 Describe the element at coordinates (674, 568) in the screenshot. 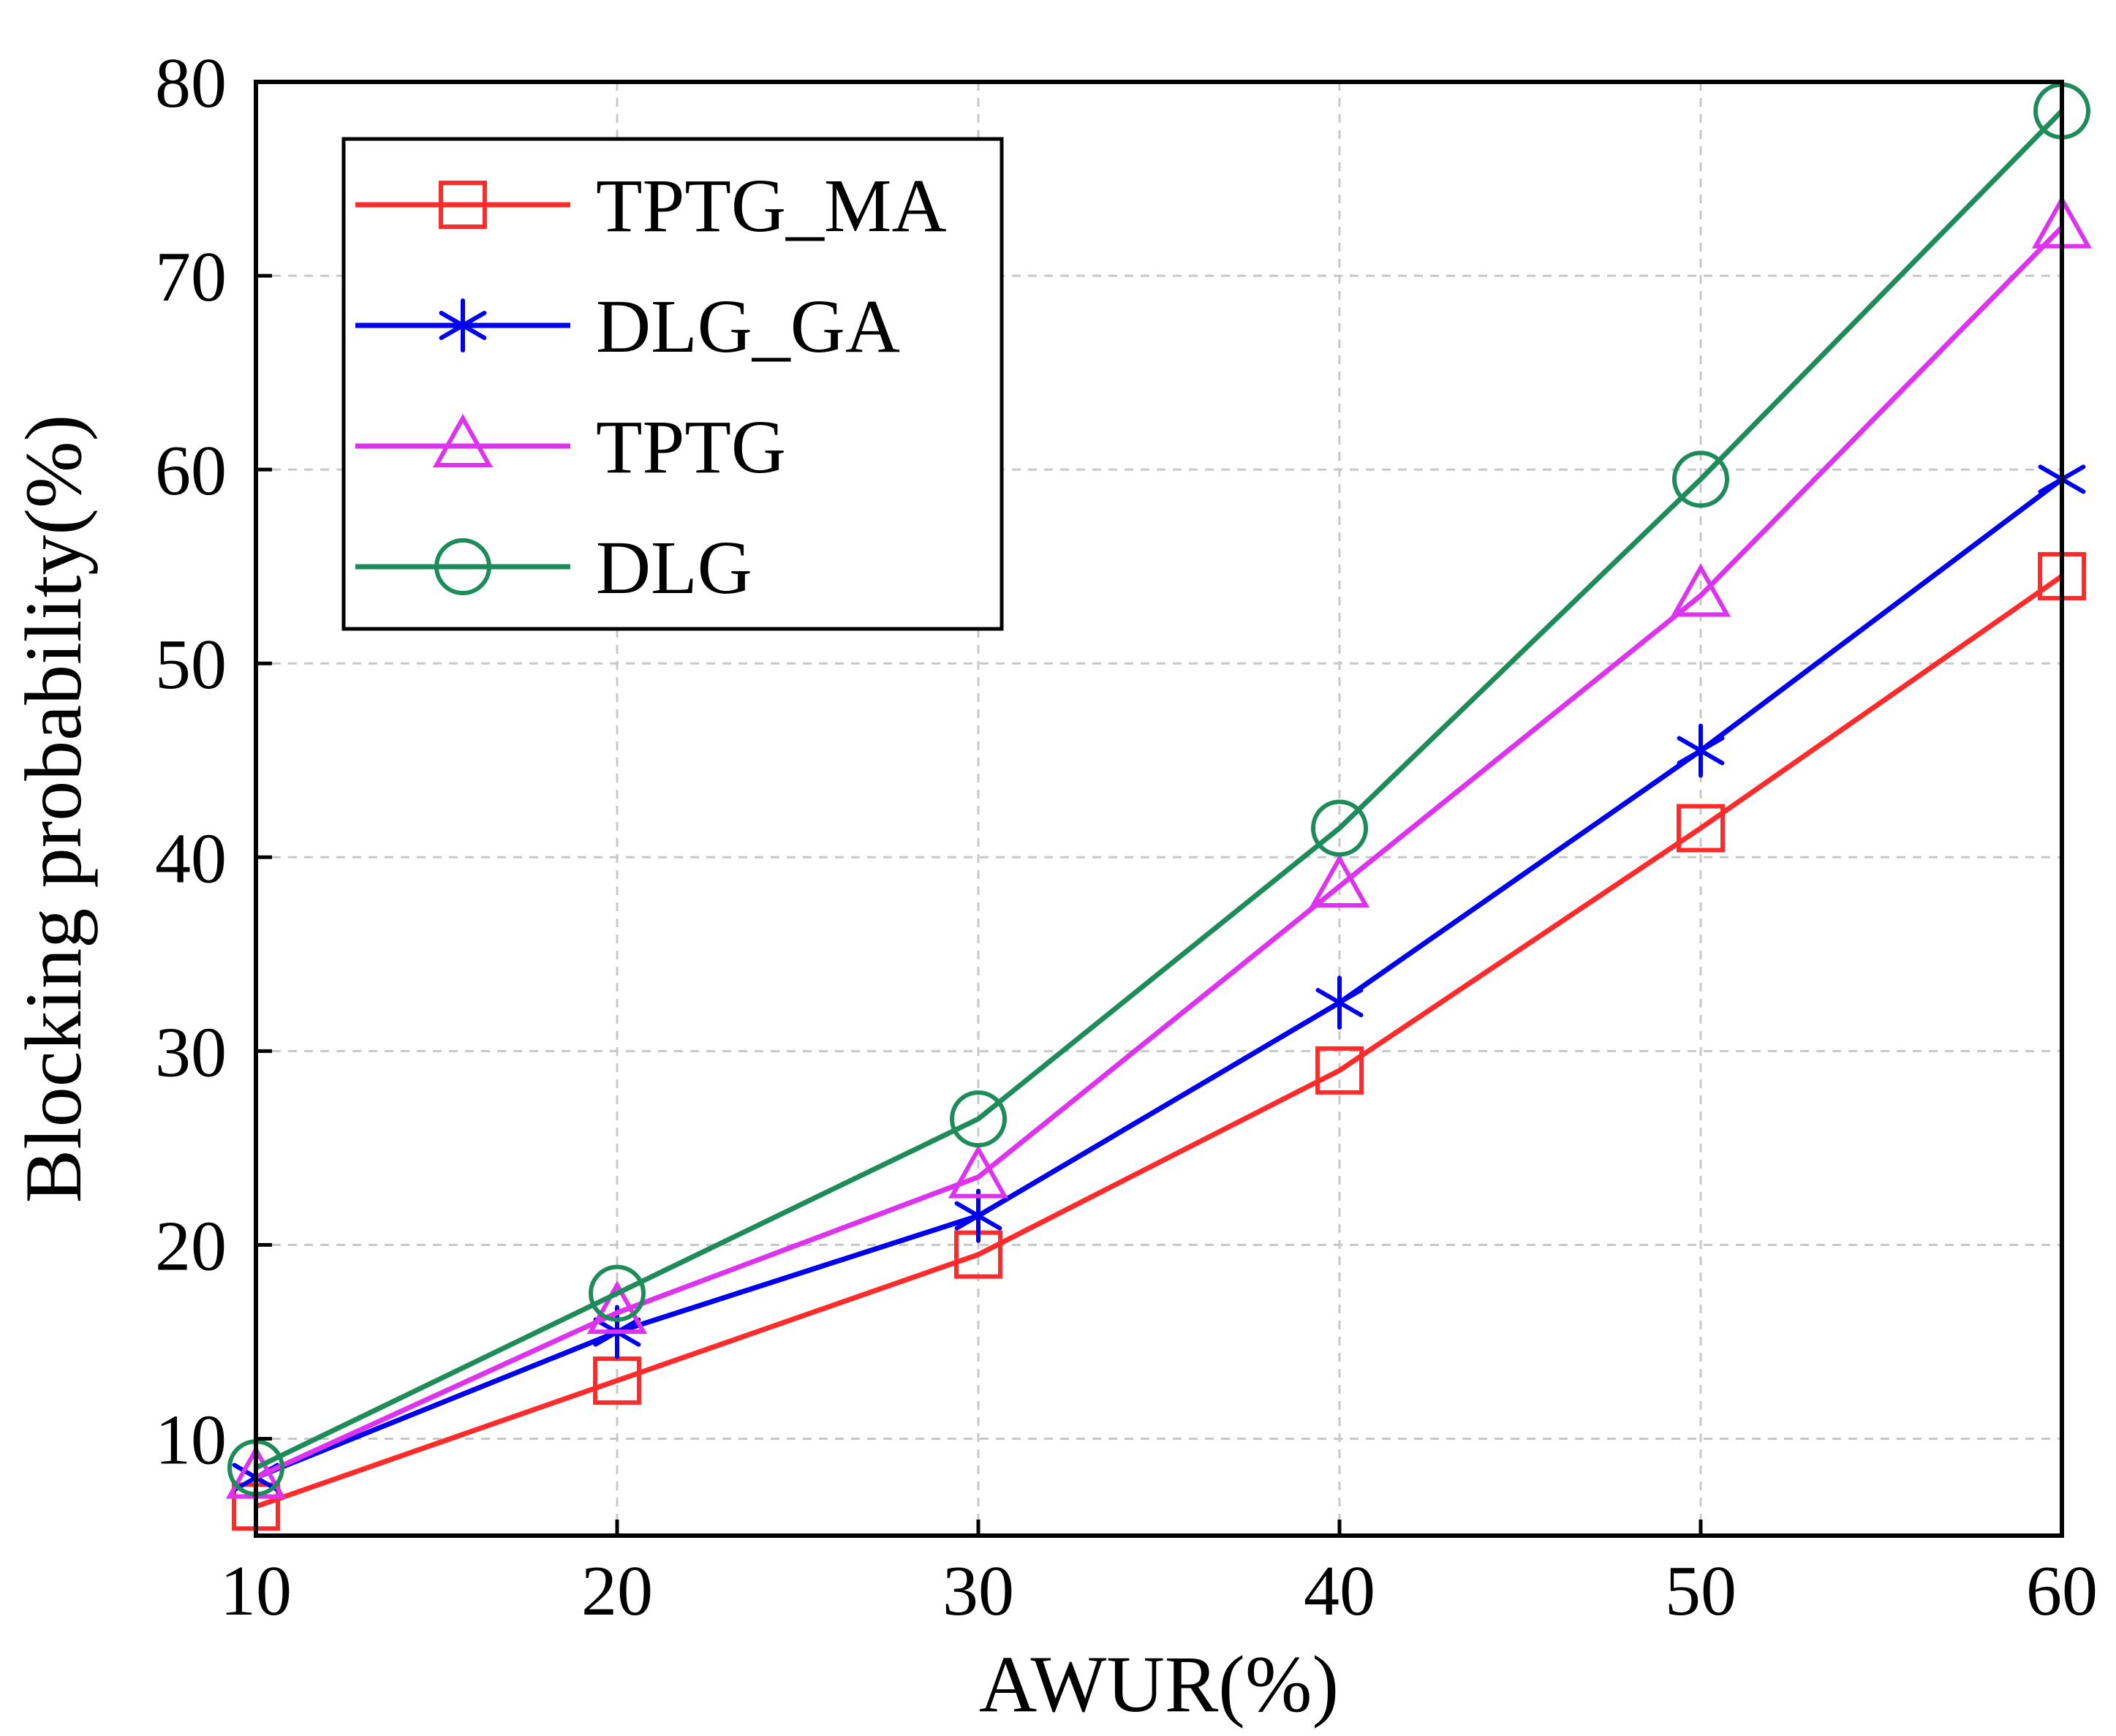

I see `legend-label-dlg: DLG` at that location.